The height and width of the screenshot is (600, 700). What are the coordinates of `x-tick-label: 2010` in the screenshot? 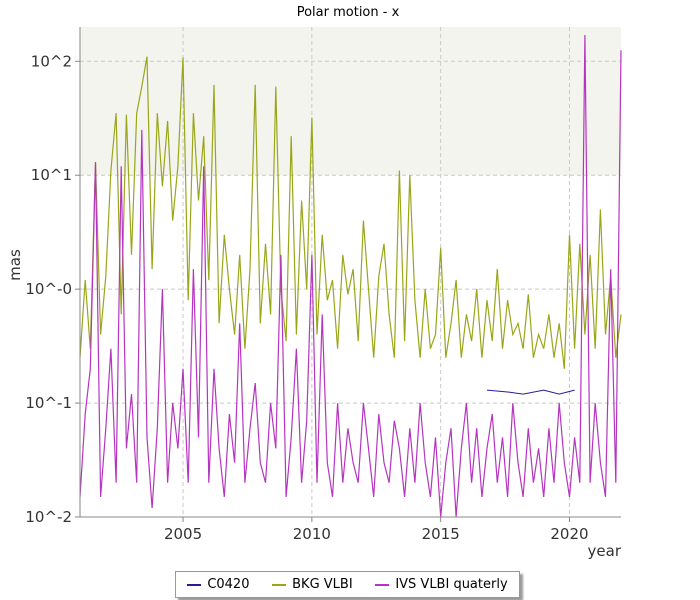 It's located at (312, 534).